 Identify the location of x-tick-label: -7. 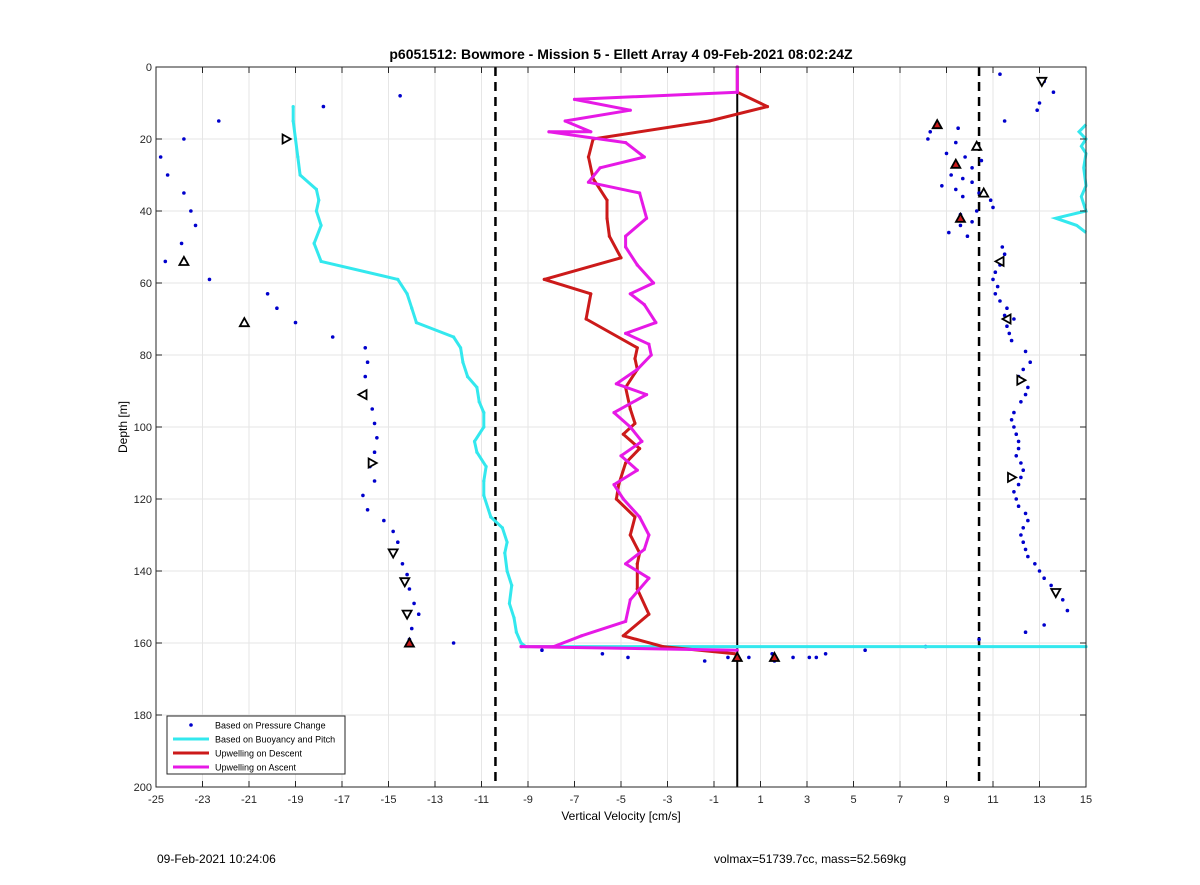
(575, 800).